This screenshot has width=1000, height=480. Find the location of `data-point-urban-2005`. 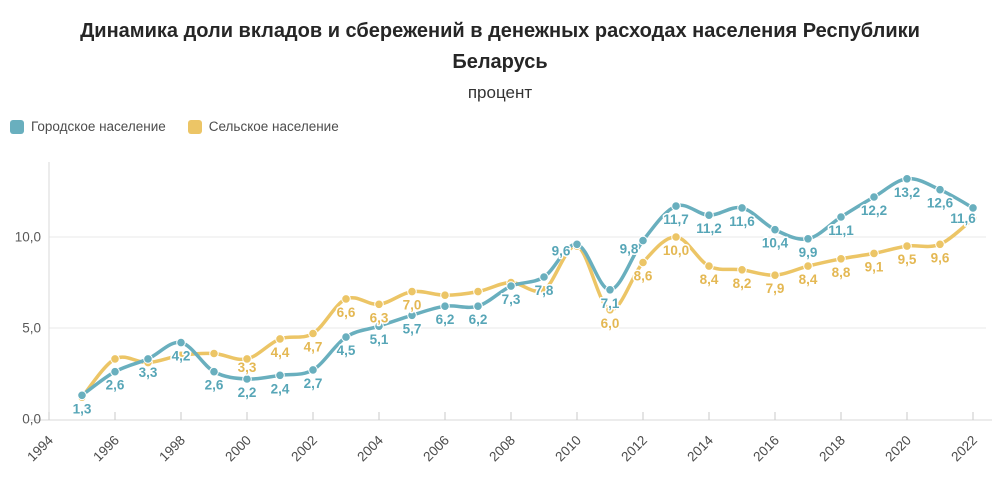

data-point-urban-2005 is located at coordinates (412, 315).